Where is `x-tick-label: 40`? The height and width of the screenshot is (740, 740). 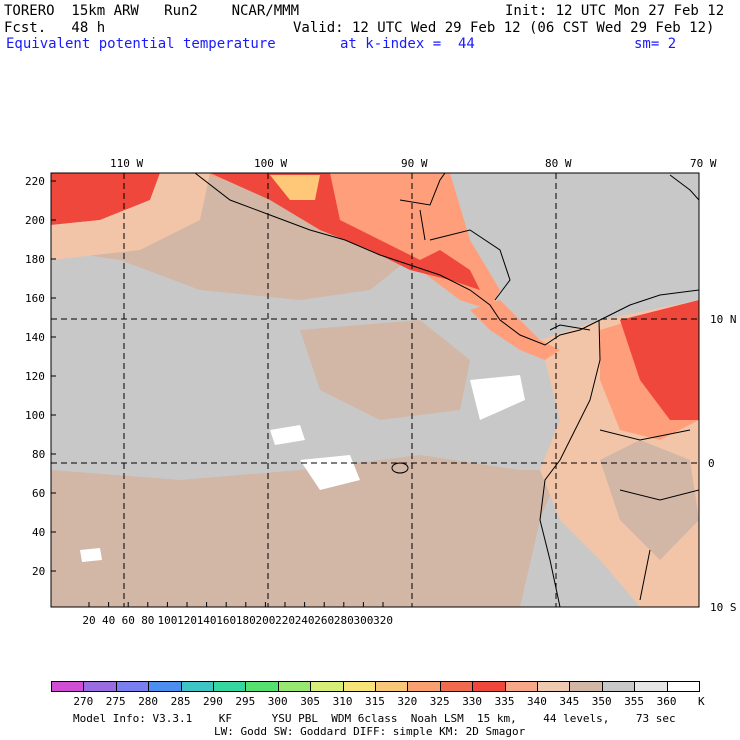 x-tick-label: 40 is located at coordinates (109, 620).